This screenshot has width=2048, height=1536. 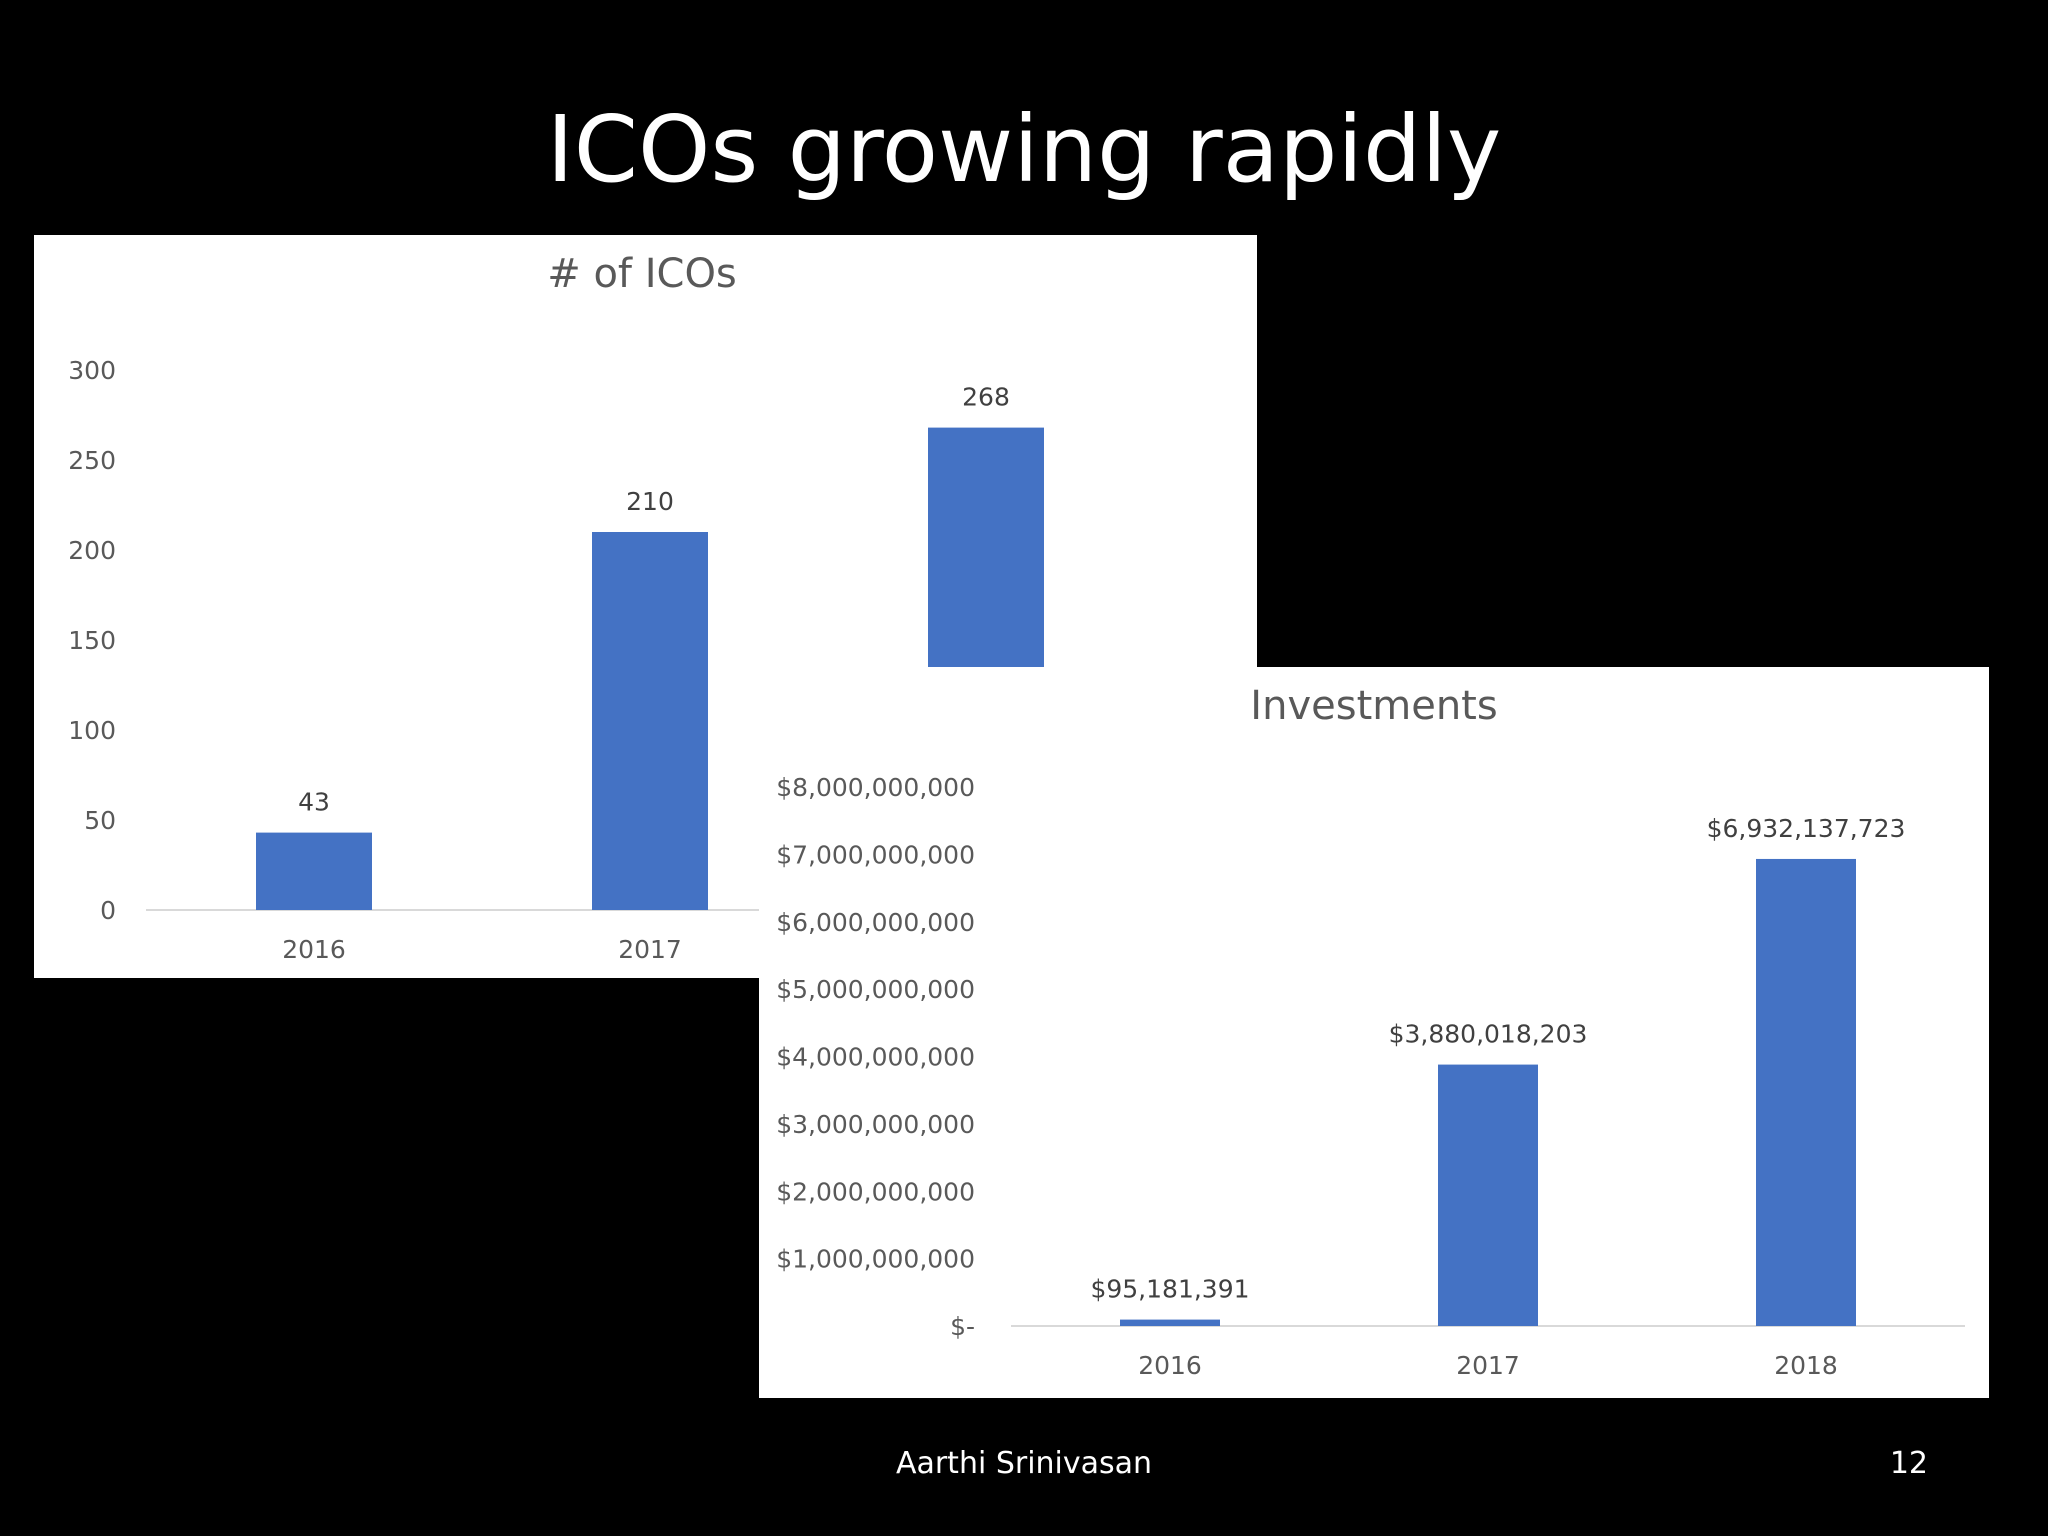 What do you see at coordinates (1373, 706) in the screenshot?
I see `chart-title: Investments` at bounding box center [1373, 706].